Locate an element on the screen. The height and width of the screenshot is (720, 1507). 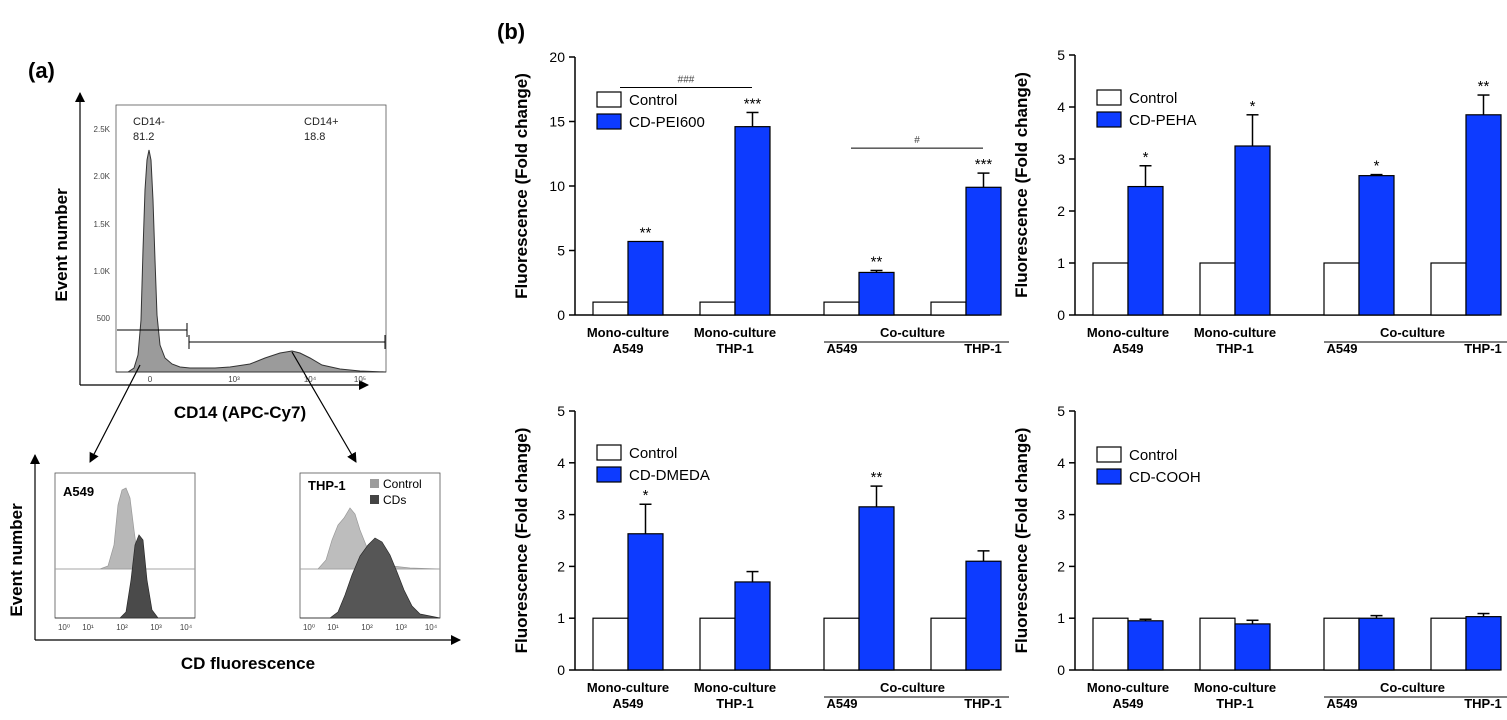
legend-treatment-label: CD-PEHA is located at coordinates (1163, 120).